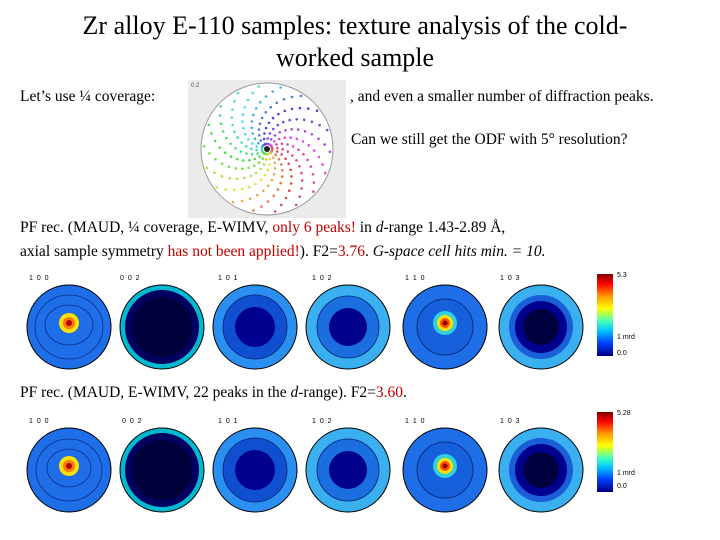 This screenshot has height=540, width=720. I want to click on coverage-plot, so click(267, 149).